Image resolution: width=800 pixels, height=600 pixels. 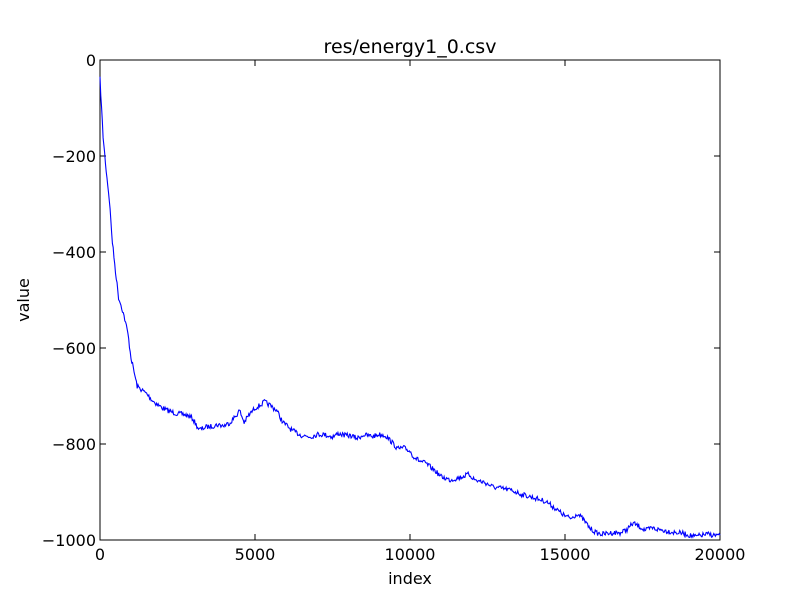 I want to click on y-tick-label: −400, so click(x=74, y=252).